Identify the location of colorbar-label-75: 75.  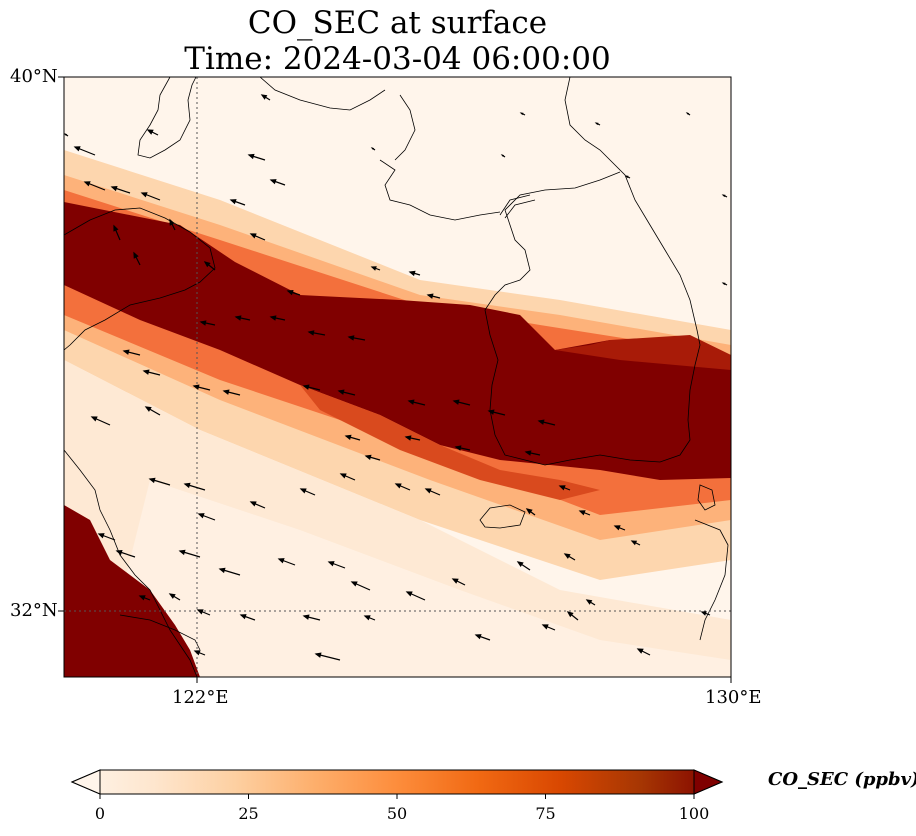
(545, 813).